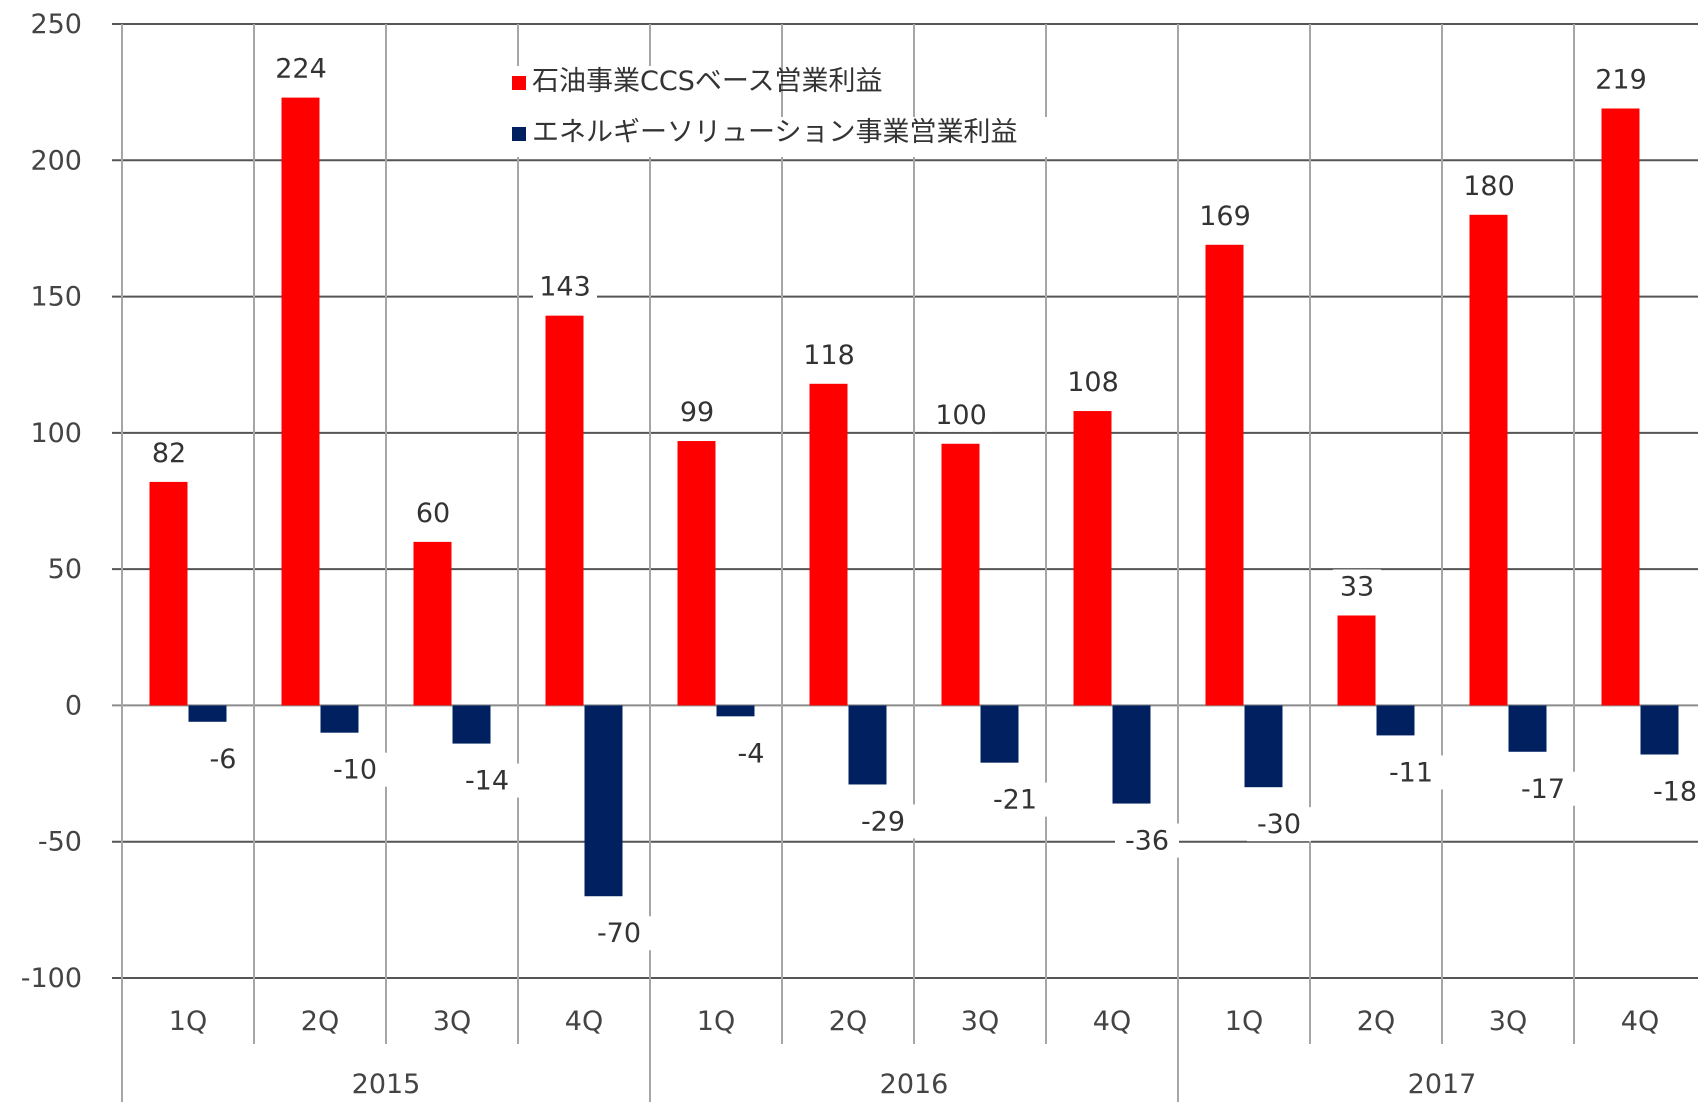 The image size is (1698, 1102). I want to click on data-label-series-2: -4, so click(751, 753).